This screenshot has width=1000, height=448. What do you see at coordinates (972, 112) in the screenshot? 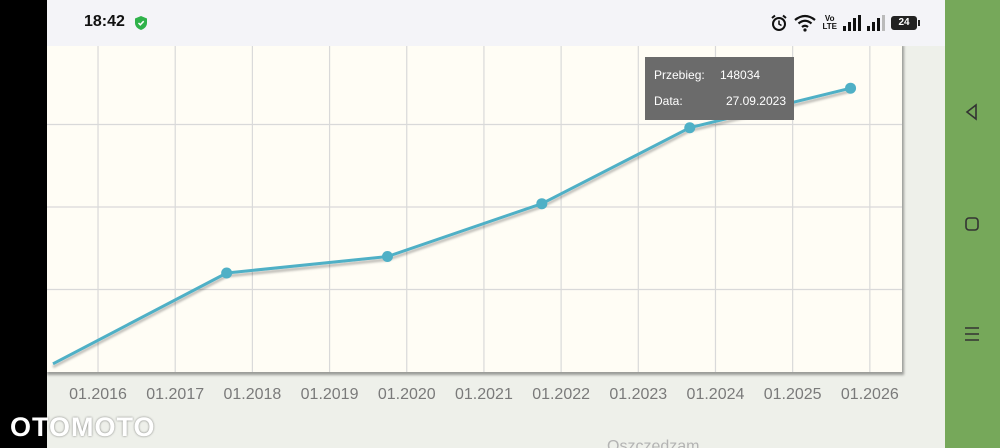
I see `back-icon` at bounding box center [972, 112].